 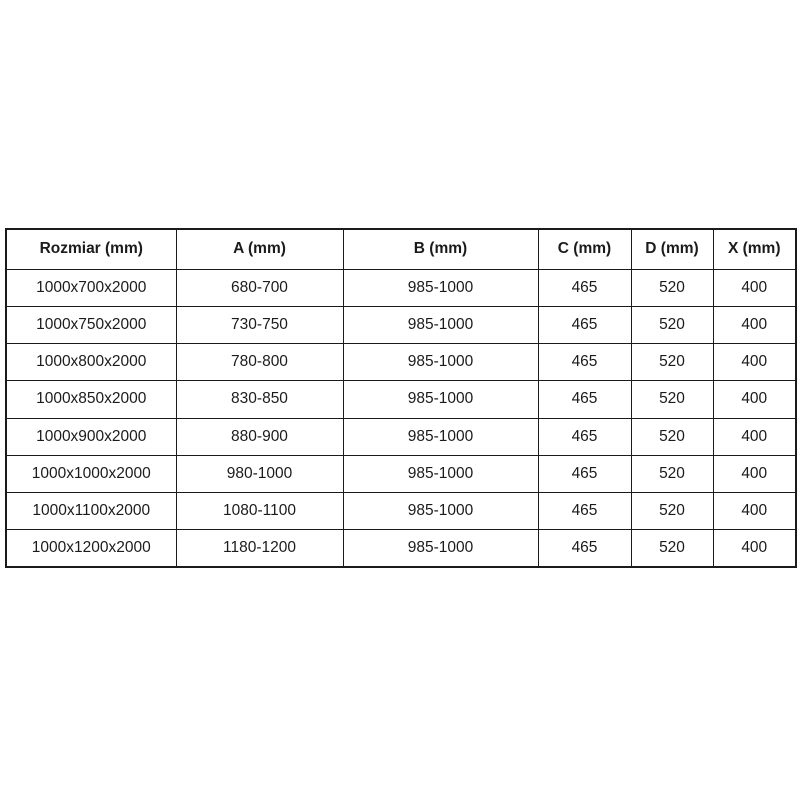 I want to click on column-header-c: C (mm), so click(x=584, y=249).